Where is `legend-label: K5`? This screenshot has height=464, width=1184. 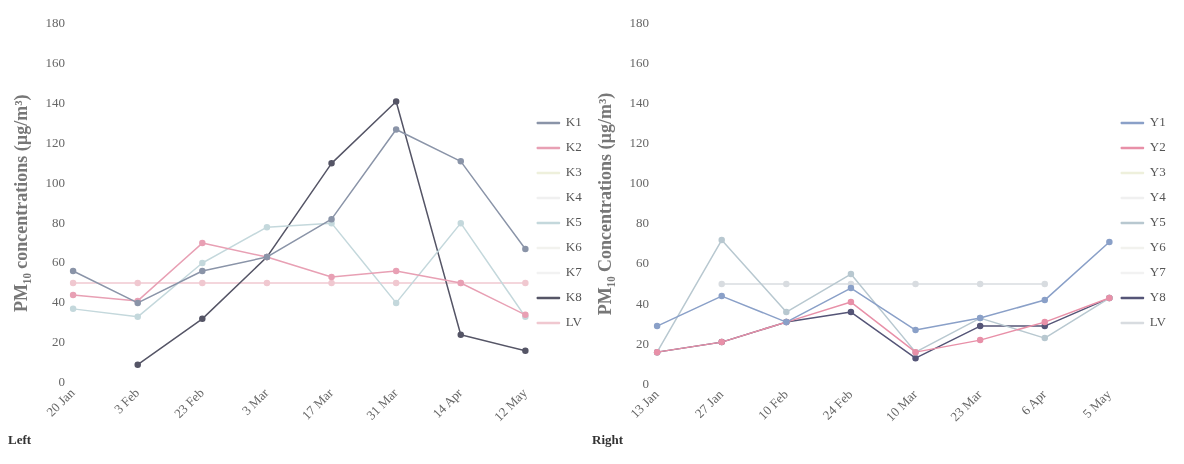
legend-label: K5 is located at coordinates (573, 222).